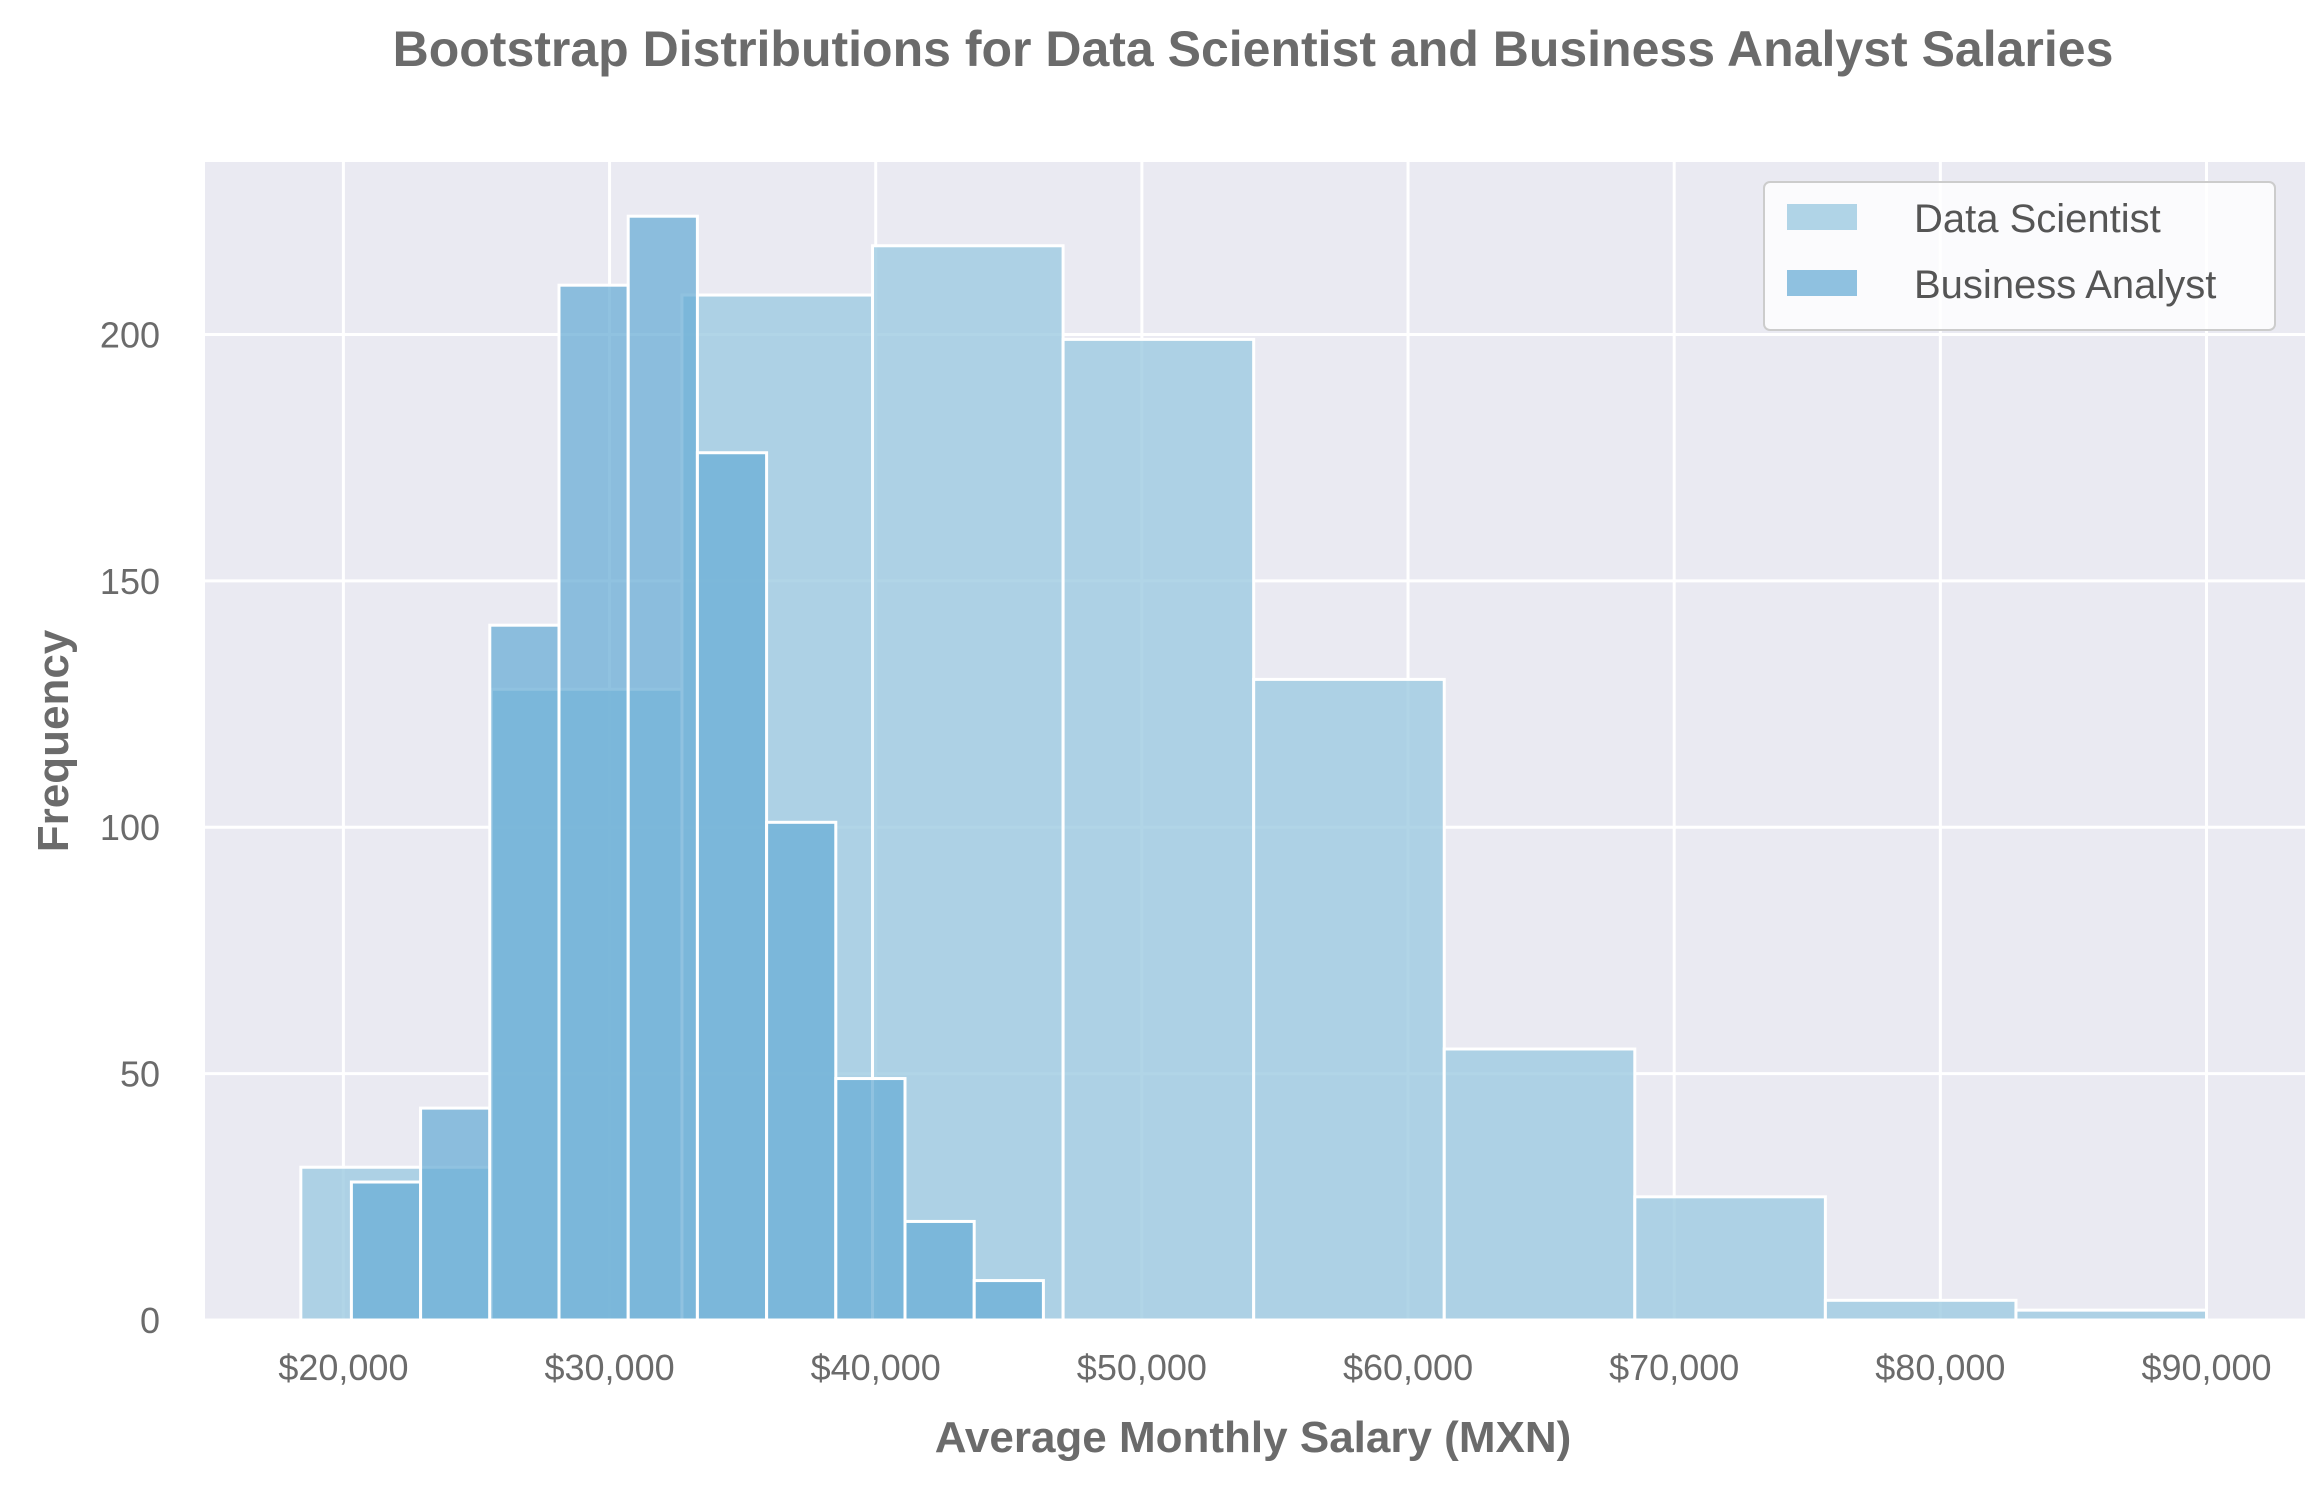  What do you see at coordinates (130, 334) in the screenshot?
I see `y-tick-label: 200` at bounding box center [130, 334].